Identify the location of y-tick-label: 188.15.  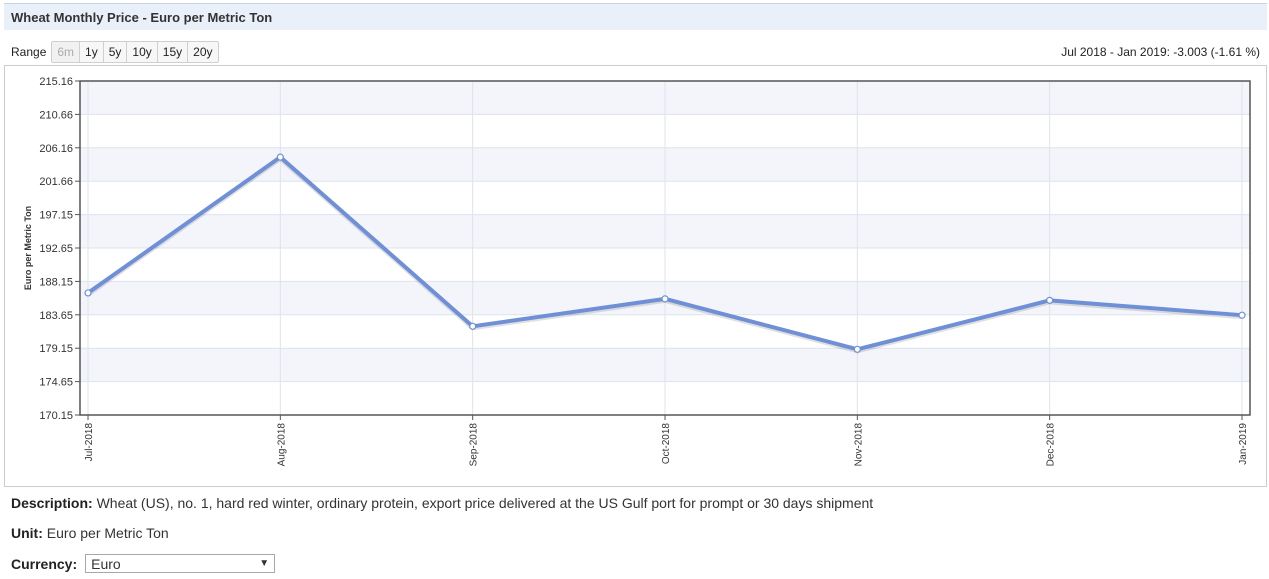
(56, 282).